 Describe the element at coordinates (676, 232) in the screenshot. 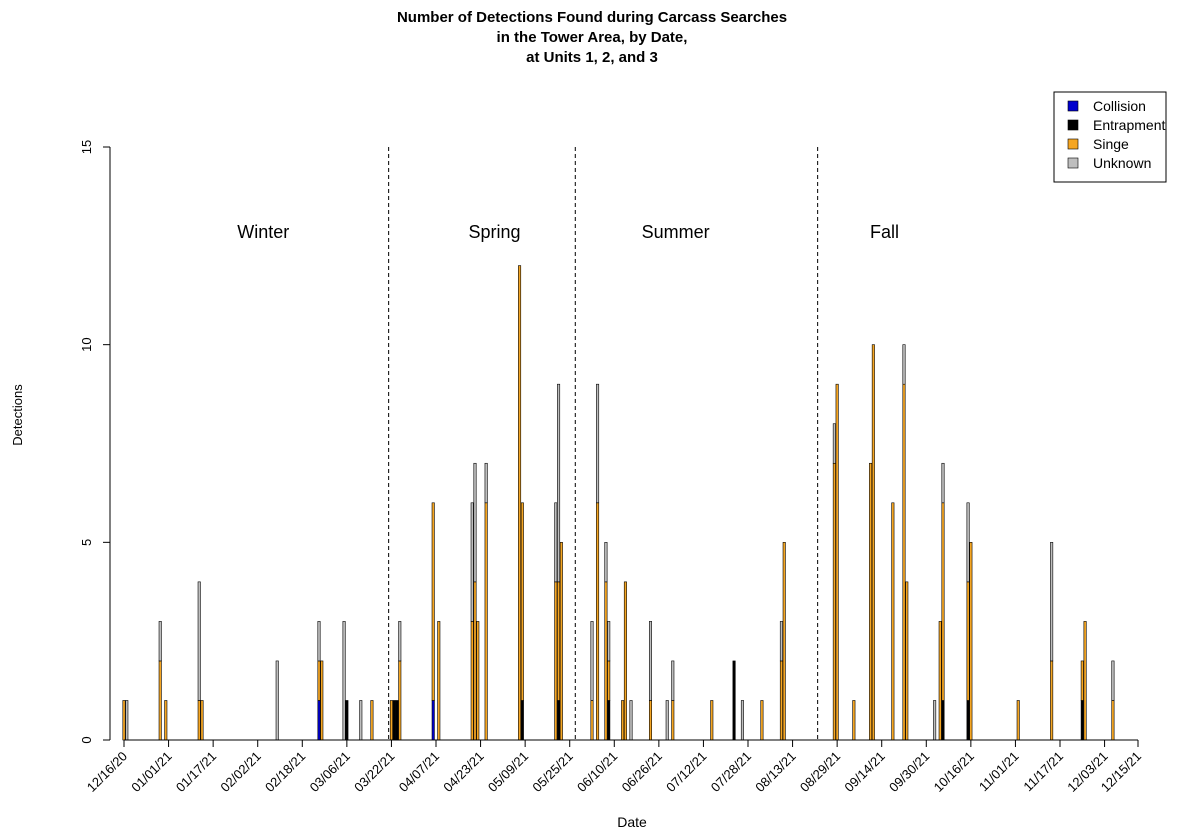

I see `season-label: Summer` at that location.